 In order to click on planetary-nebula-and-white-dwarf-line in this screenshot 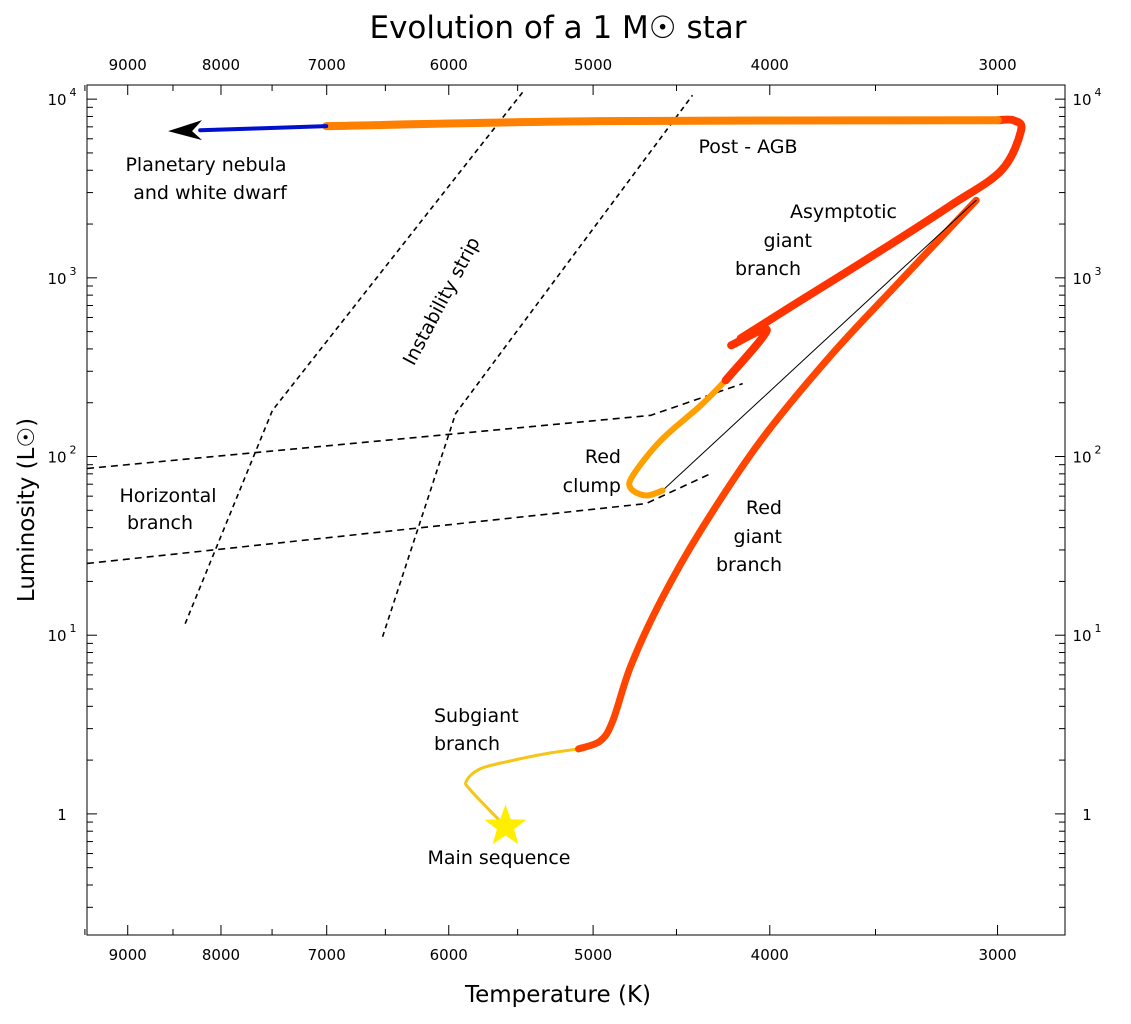, I will do `click(263, 128)`.